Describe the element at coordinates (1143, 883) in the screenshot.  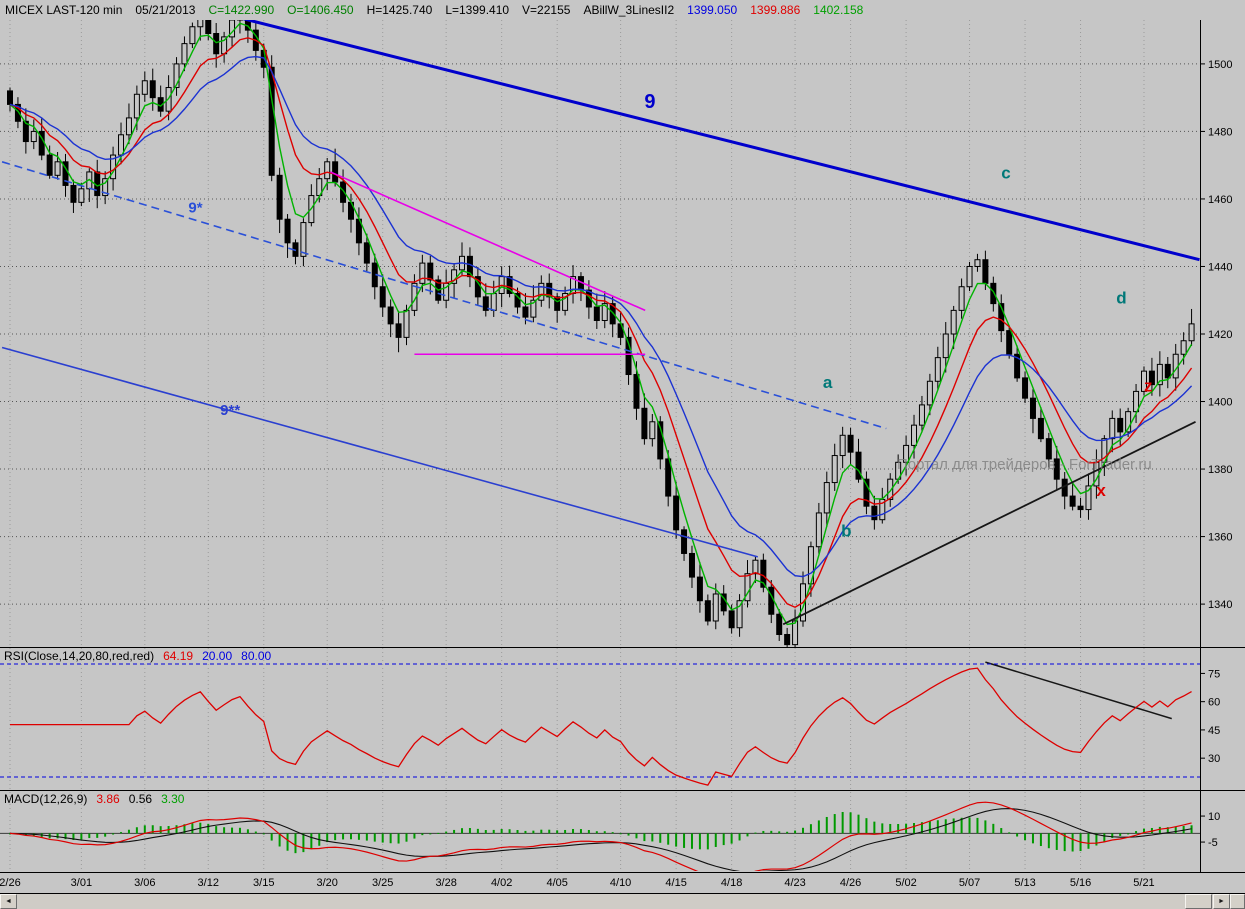
I see `date-label: 5/21` at that location.